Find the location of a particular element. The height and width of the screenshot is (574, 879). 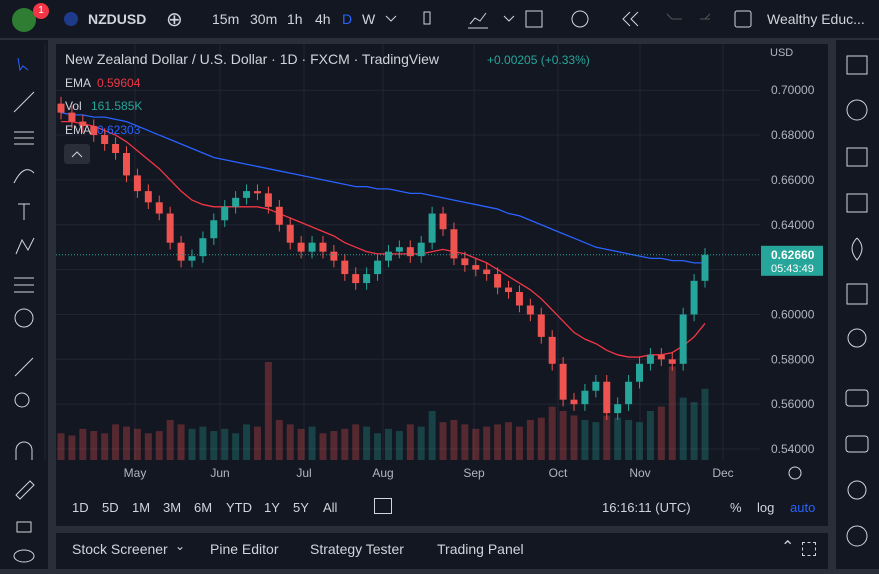

range-button: 1D is located at coordinates (80, 507).